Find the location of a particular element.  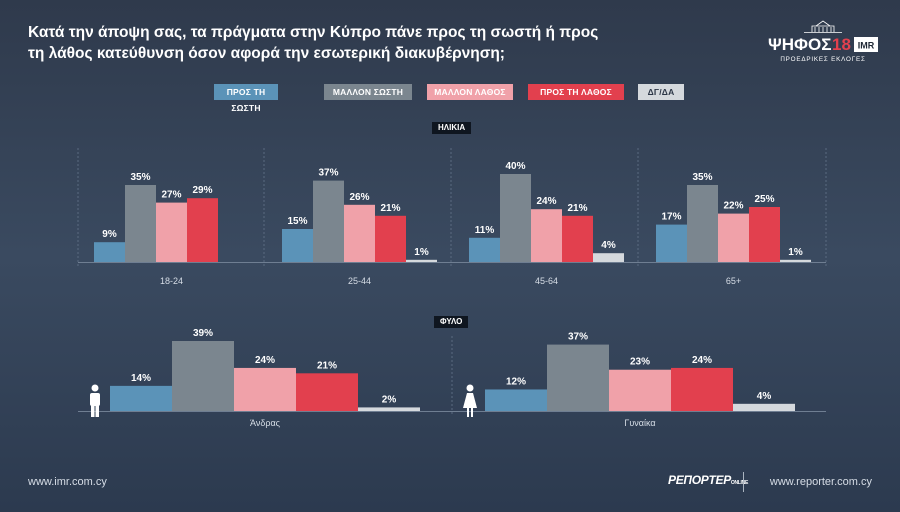

section-label-gender: ΦΥΛΟ is located at coordinates (451, 322).